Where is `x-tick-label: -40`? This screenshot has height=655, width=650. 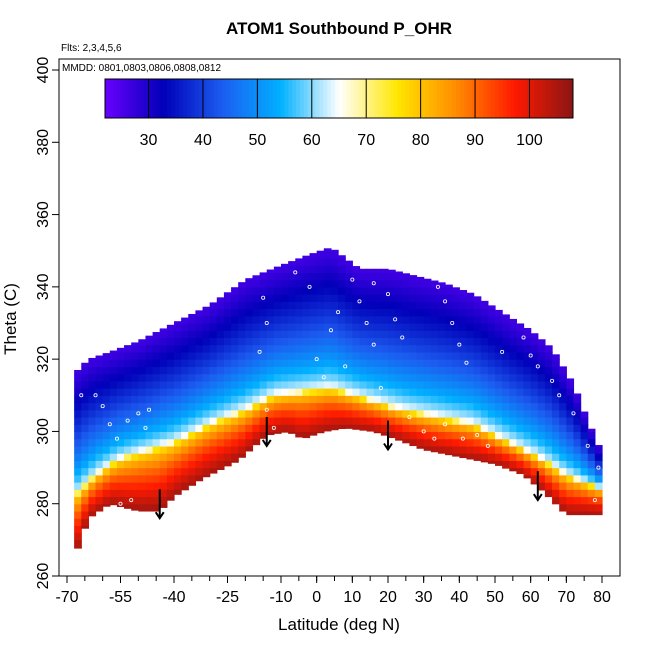
x-tick-label: -40 is located at coordinates (173, 597).